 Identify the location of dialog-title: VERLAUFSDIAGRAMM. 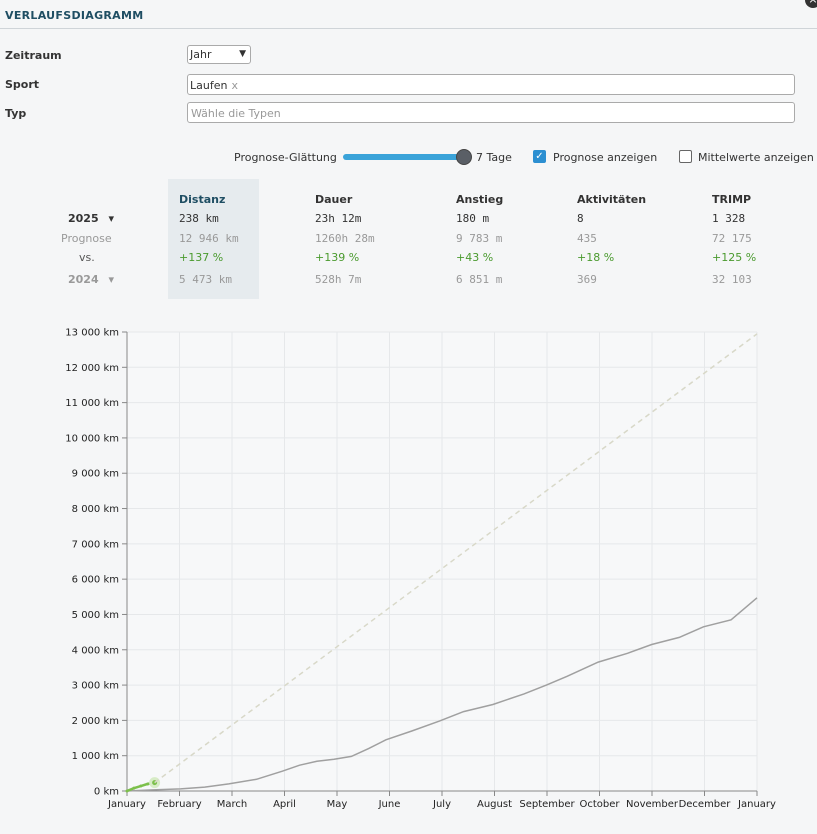
(74, 15).